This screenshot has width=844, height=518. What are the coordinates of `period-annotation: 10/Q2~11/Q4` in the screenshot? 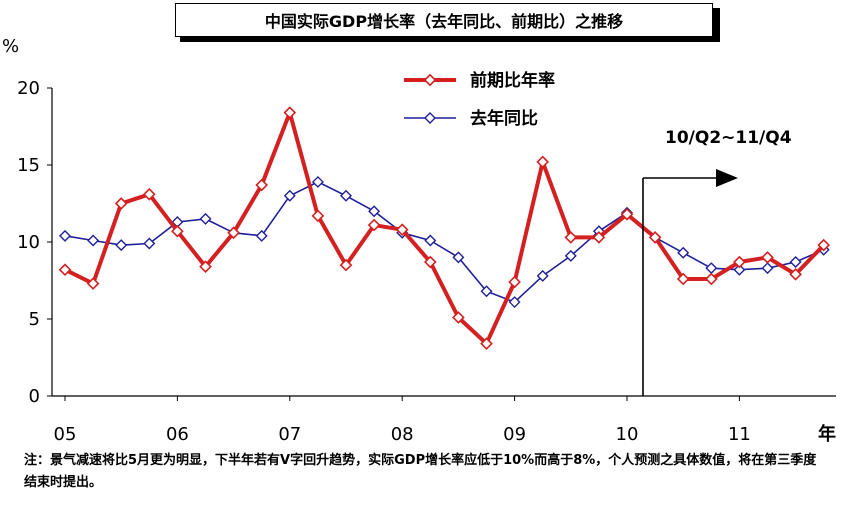 It's located at (717, 262).